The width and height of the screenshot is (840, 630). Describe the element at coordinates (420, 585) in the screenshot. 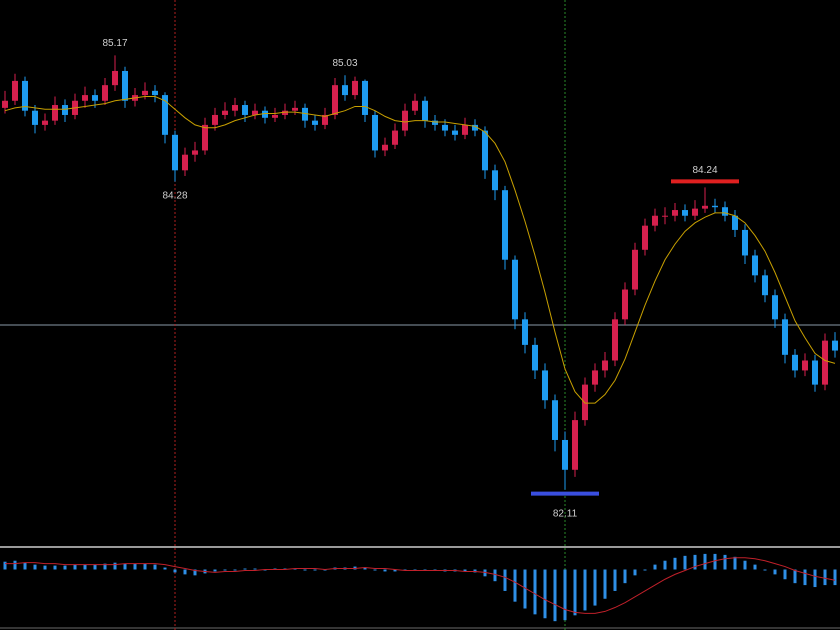

I see `macd-signal` at that location.